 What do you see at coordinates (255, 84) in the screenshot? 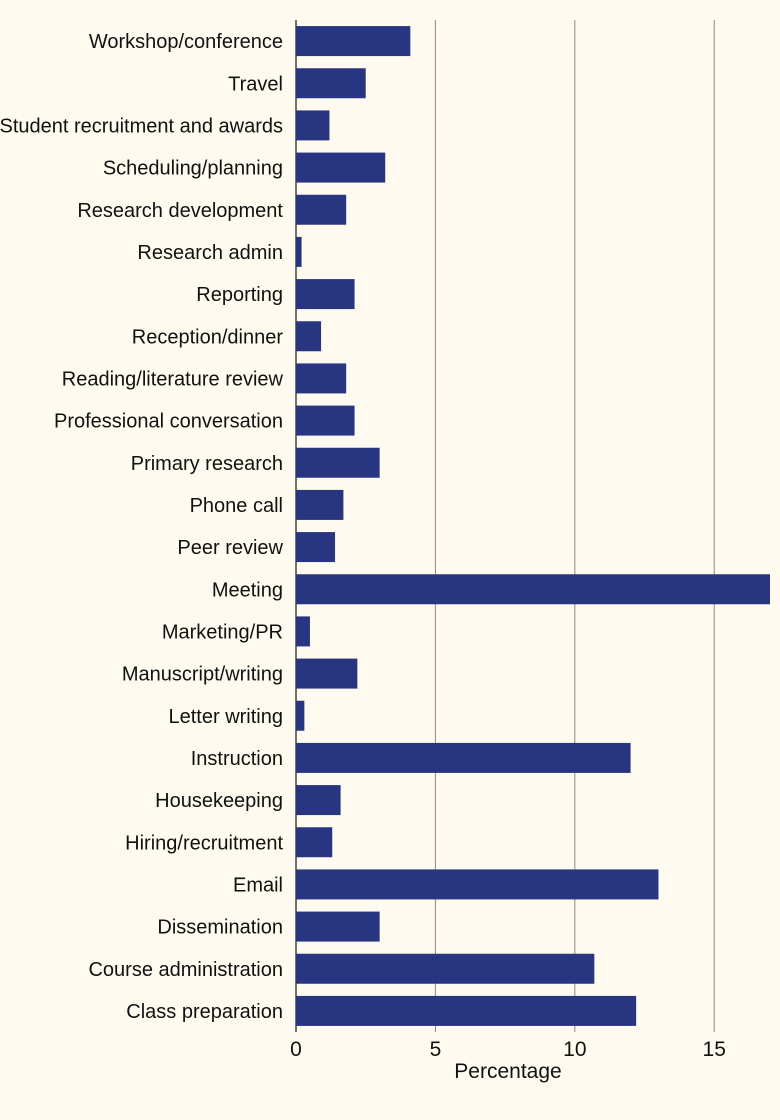
I see `category-label: Travel` at bounding box center [255, 84].